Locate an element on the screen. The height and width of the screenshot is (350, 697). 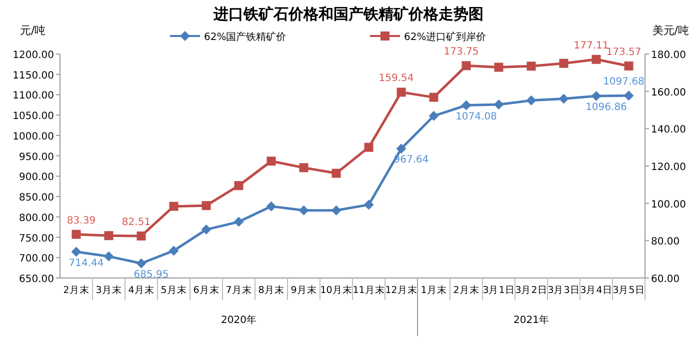
x-tick-label: 3月末 is located at coordinates (109, 290).